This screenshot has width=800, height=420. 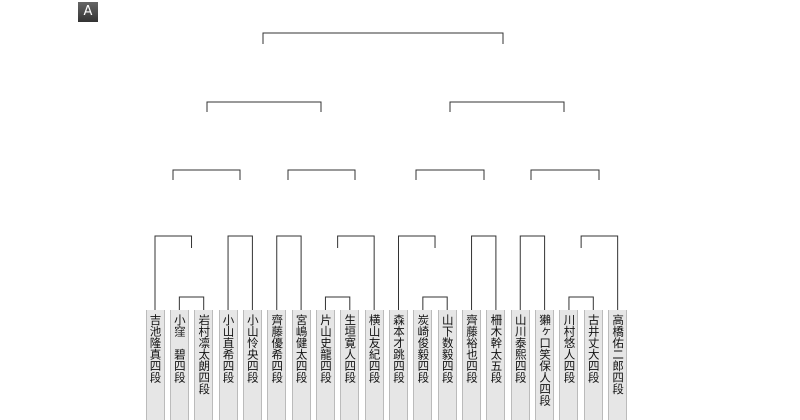 What do you see at coordinates (325, 365) in the screenshot?
I see `player-name: 片山史龍四段` at bounding box center [325, 365].